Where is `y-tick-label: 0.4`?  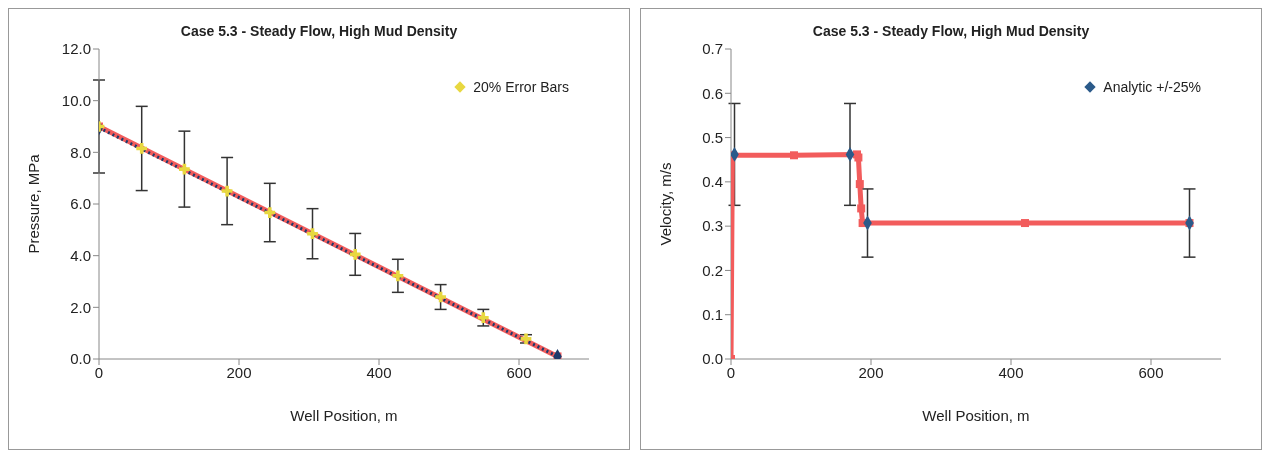 y-tick-label: 0.4 is located at coordinates (712, 182).